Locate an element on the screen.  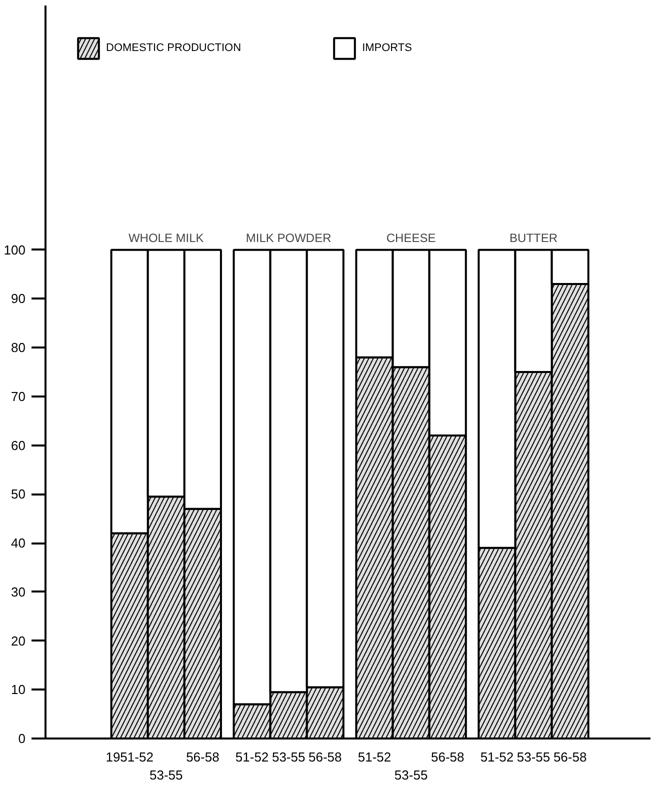
y-tick-label: 10 is located at coordinates (18, 690).